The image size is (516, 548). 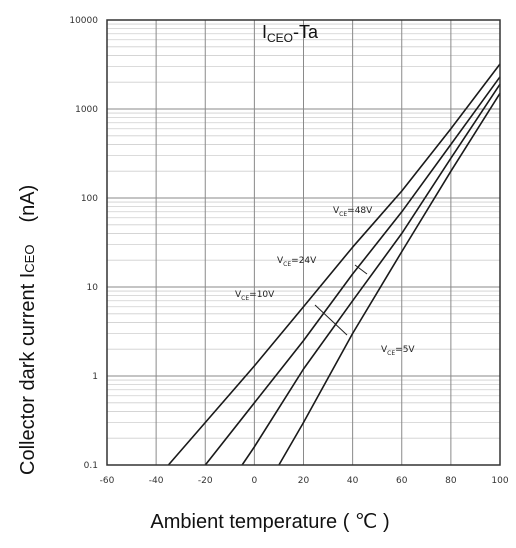 I want to click on series-label: VCE=48V, so click(x=353, y=212).